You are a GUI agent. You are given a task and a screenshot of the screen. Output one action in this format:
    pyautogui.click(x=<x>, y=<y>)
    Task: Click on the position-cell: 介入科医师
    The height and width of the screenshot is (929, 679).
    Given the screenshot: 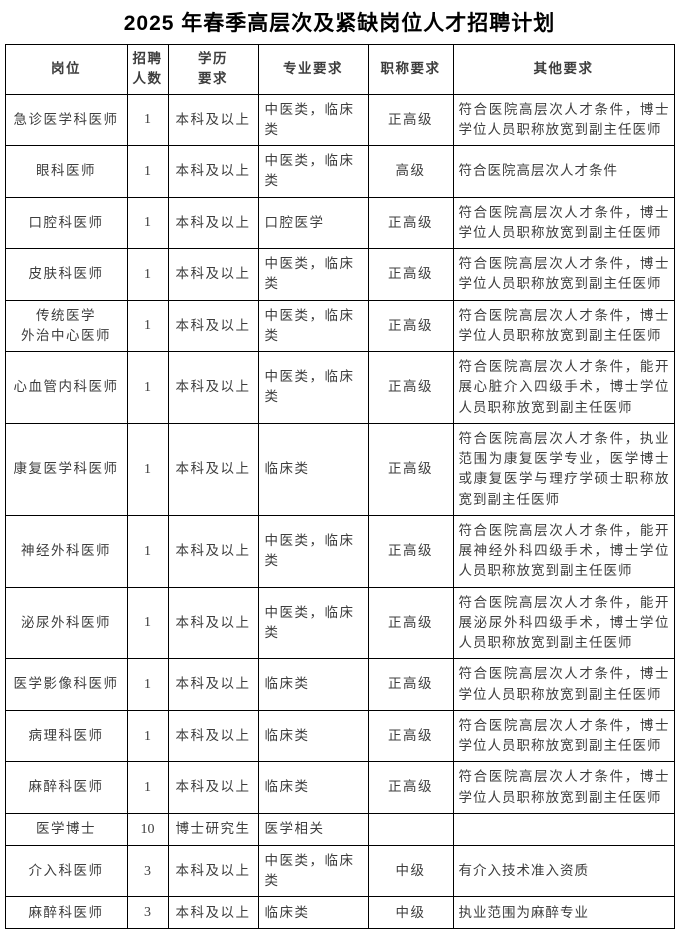 What is the action you would take?
    pyautogui.click(x=66, y=871)
    